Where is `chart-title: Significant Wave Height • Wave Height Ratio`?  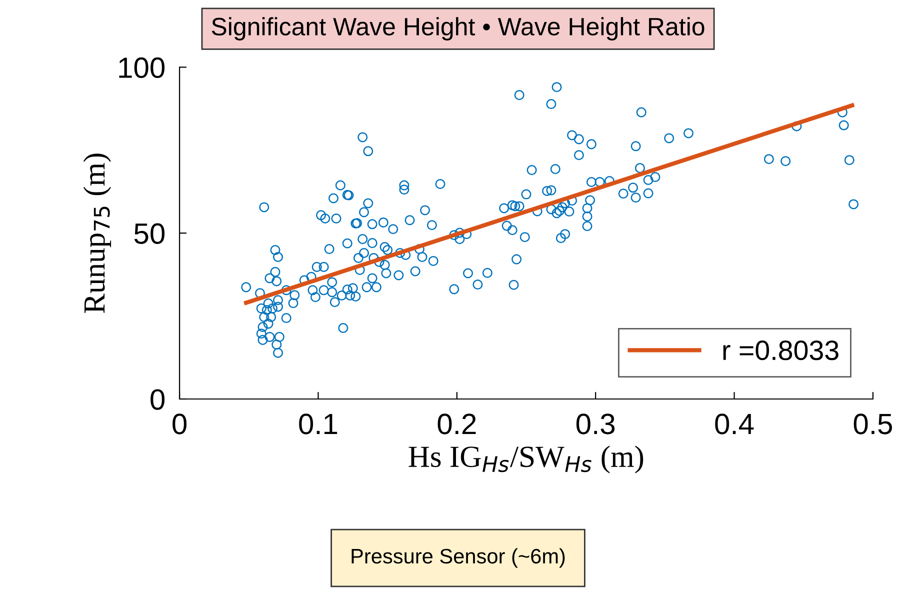 chart-title: Significant Wave Height • Wave Height Ratio is located at coordinates (458, 28).